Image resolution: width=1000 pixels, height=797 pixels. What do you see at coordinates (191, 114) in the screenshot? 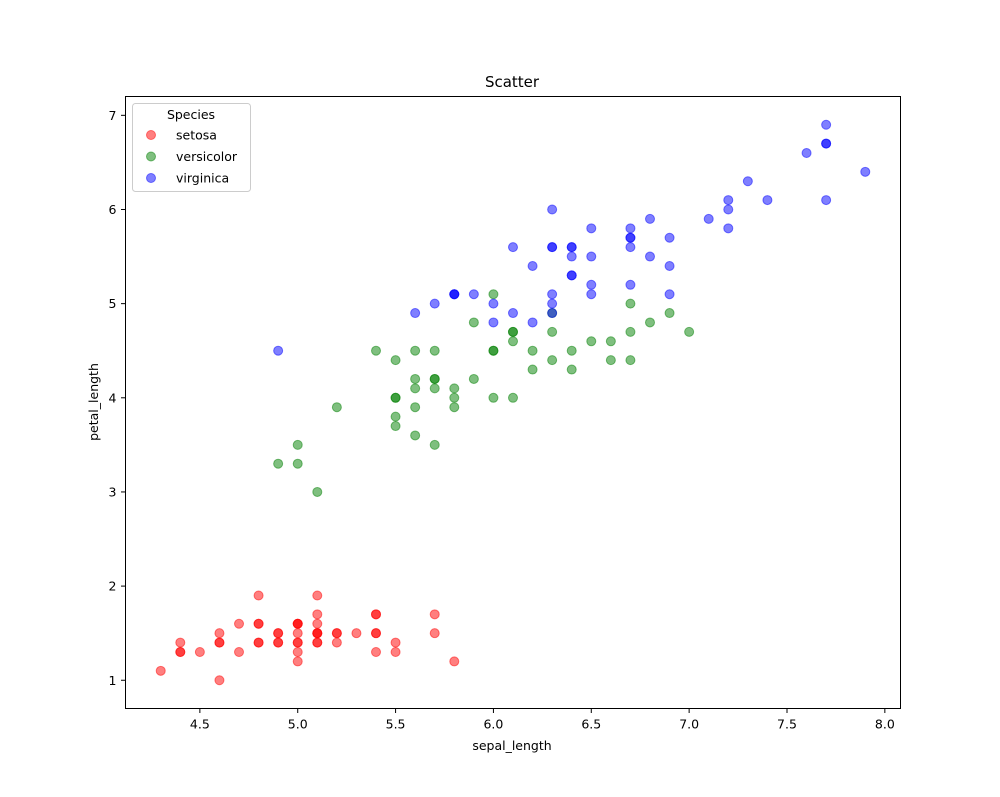
I see `legend-title: Species` at bounding box center [191, 114].